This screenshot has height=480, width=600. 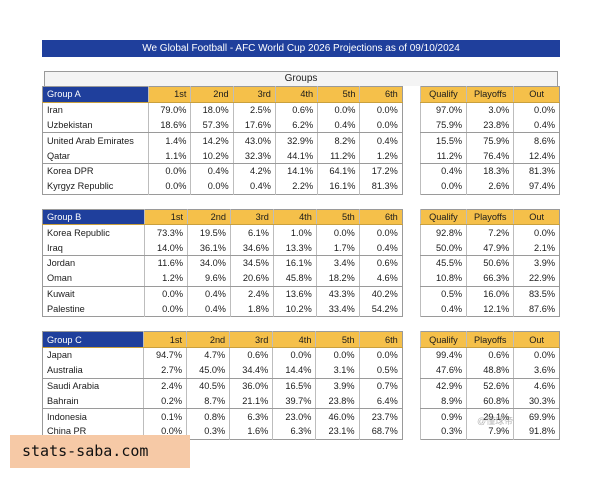 I want to click on outcome-row: 8.9% 60.8% 30.3%, so click(x=489, y=401).